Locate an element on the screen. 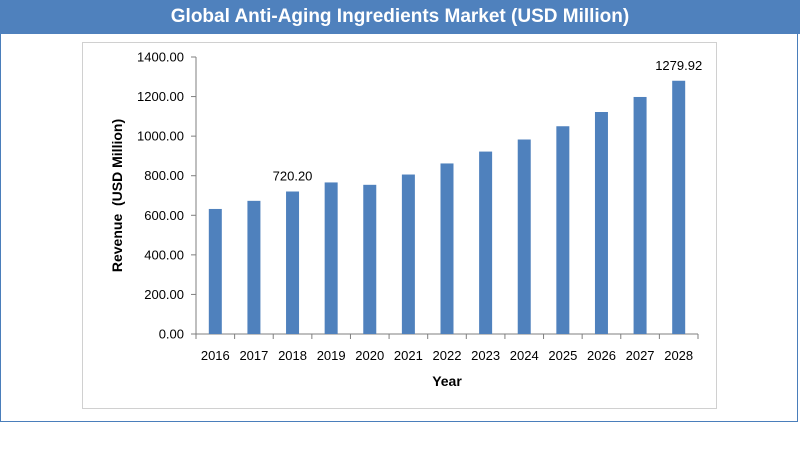 The height and width of the screenshot is (469, 800). data-label: 1279.92 is located at coordinates (678, 65).